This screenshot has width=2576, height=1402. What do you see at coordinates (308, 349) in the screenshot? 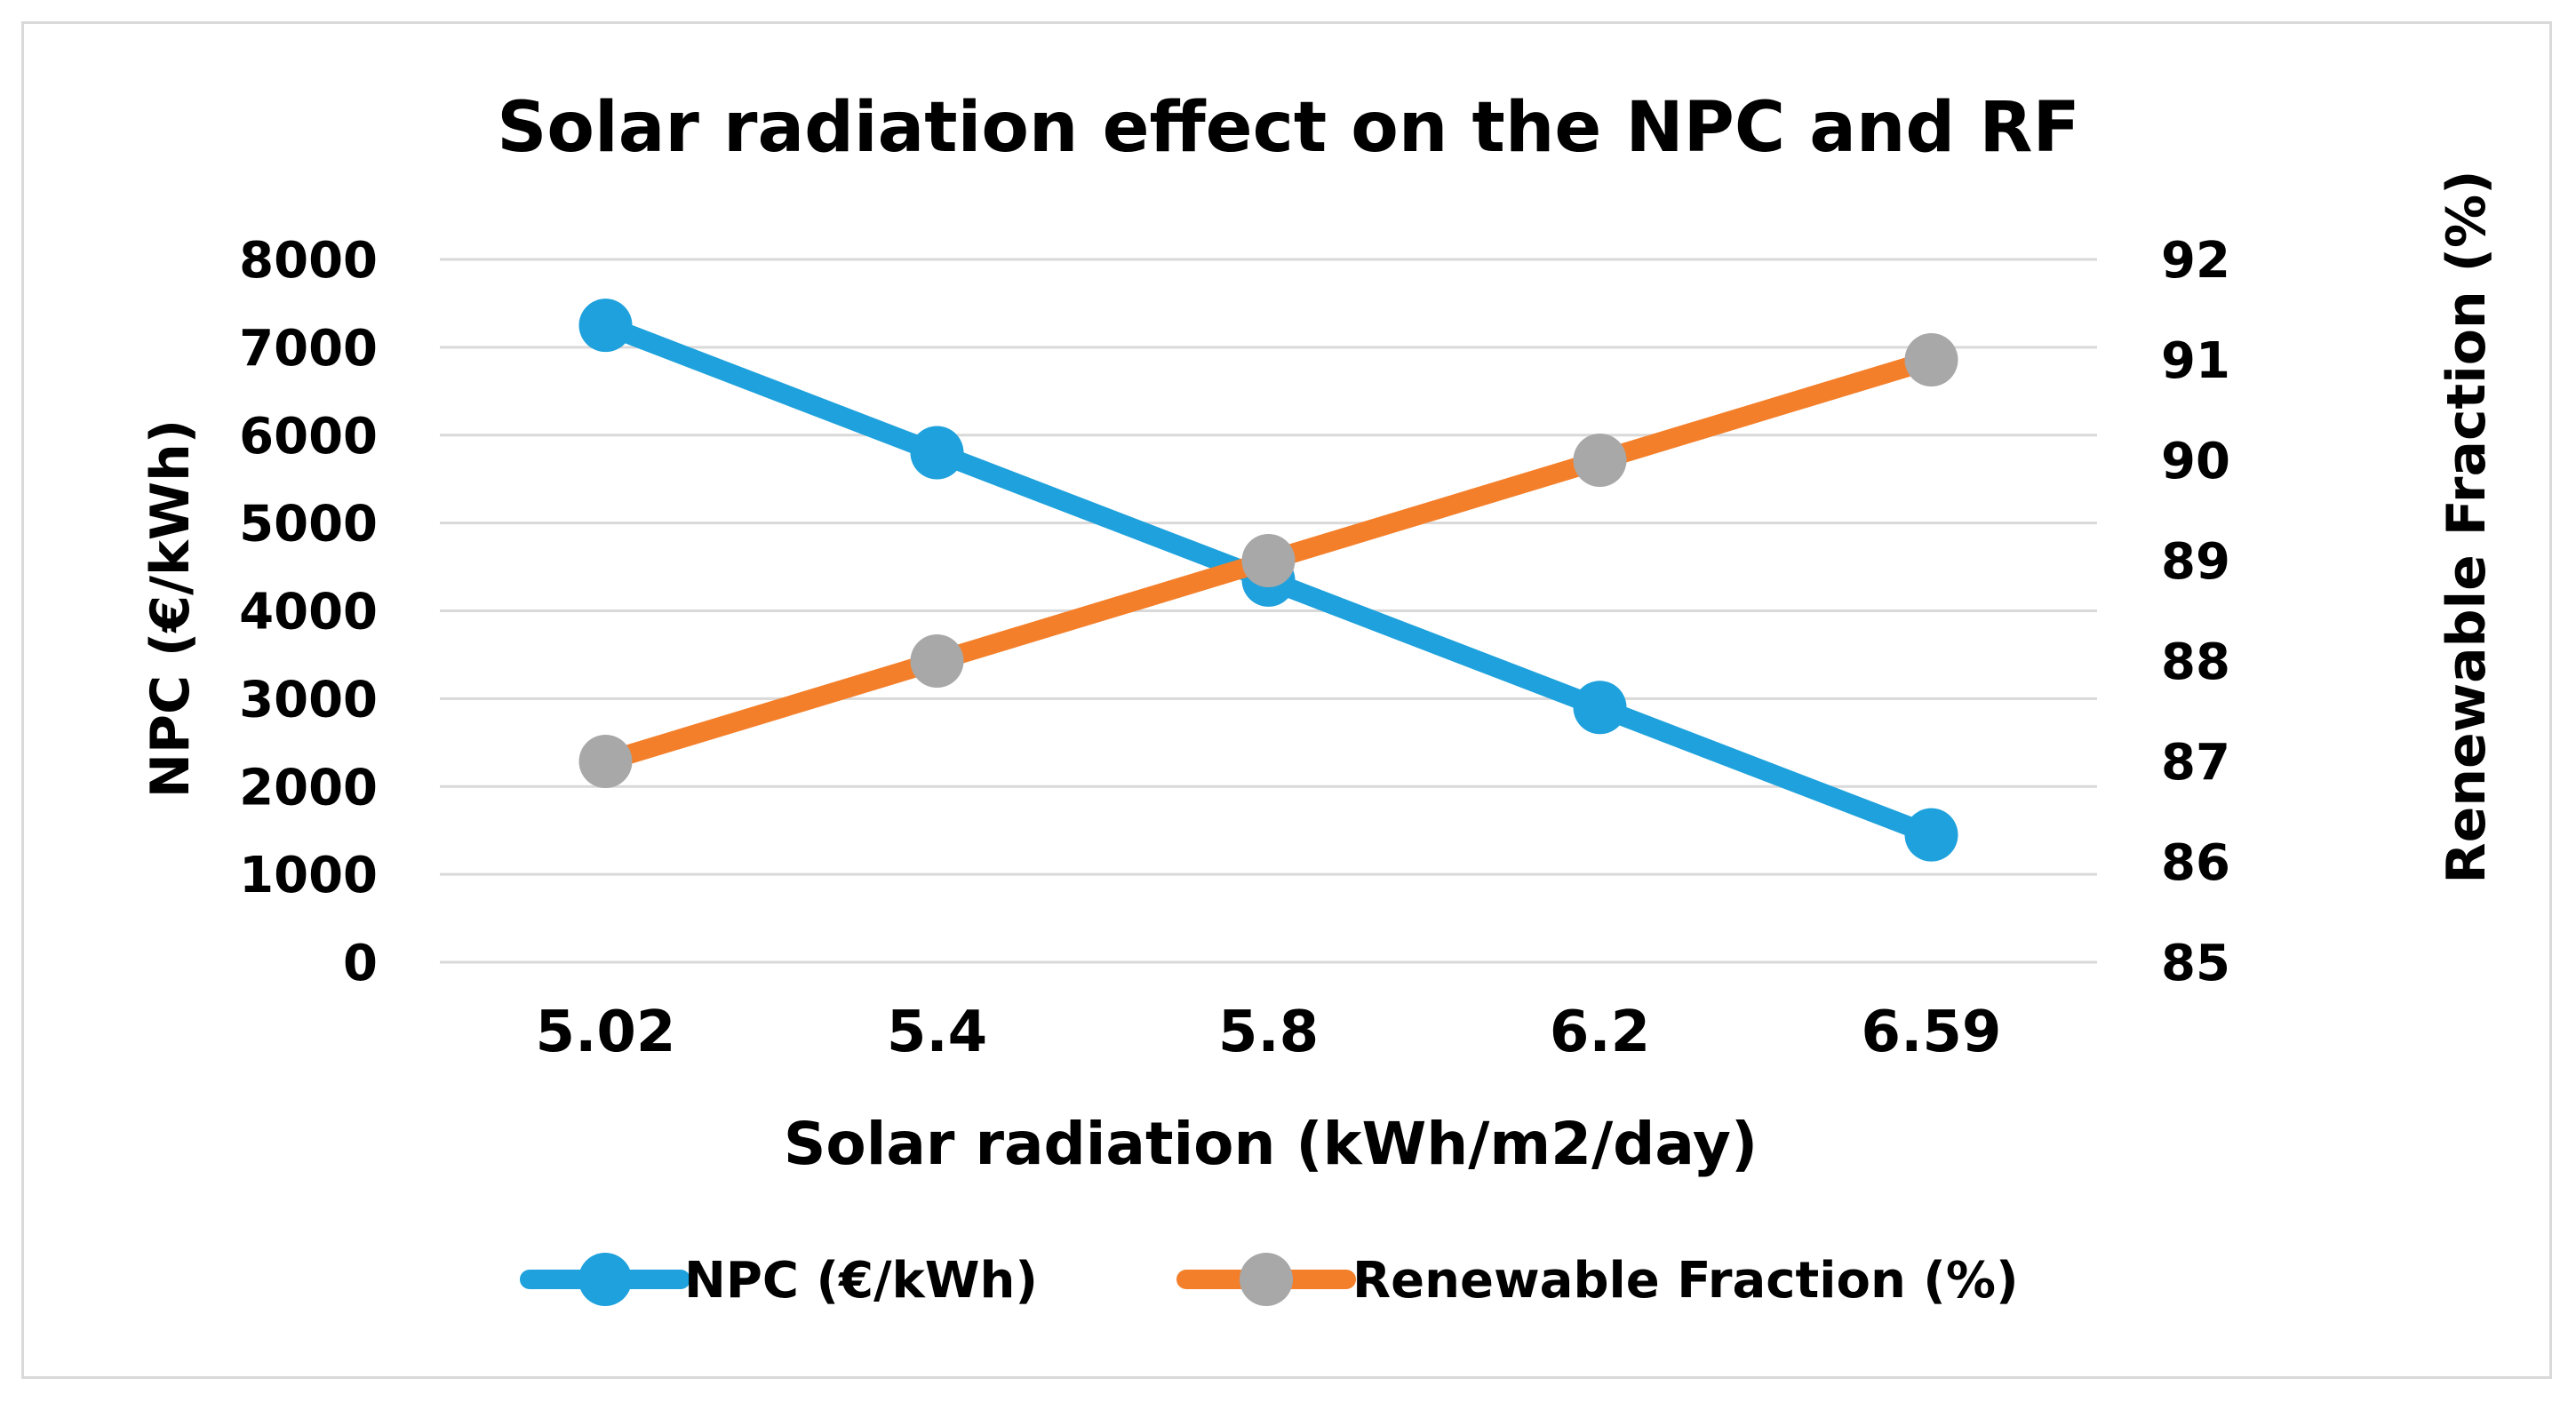
I see `left-tick-label: 7000` at bounding box center [308, 349].